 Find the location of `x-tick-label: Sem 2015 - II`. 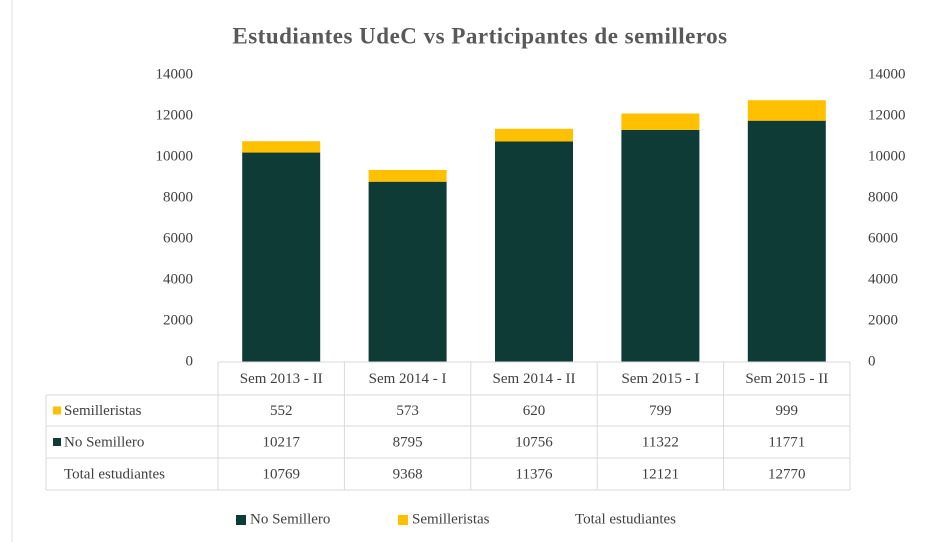

x-tick-label: Sem 2015 - II is located at coordinates (786, 379).